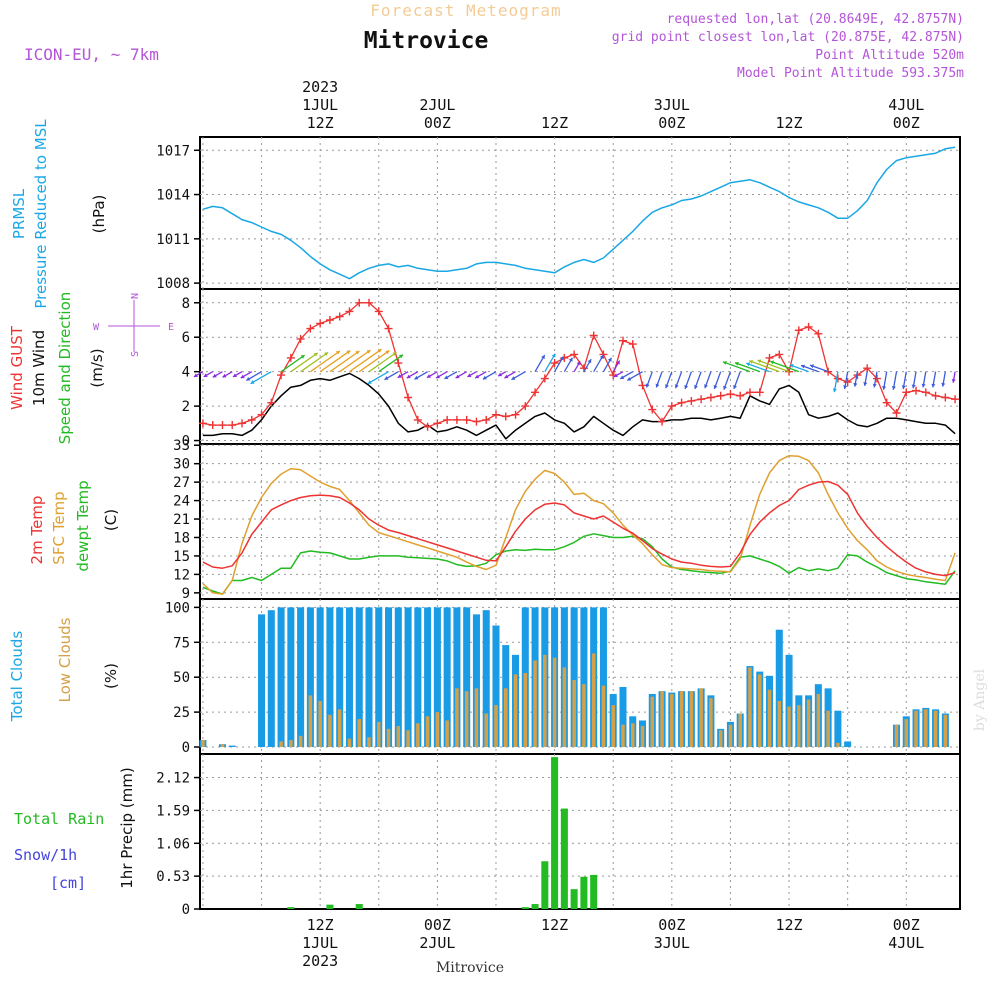 The image size is (1000, 1000). What do you see at coordinates (173, 151) in the screenshot?
I see `y-tick-label: 1017` at bounding box center [173, 151].